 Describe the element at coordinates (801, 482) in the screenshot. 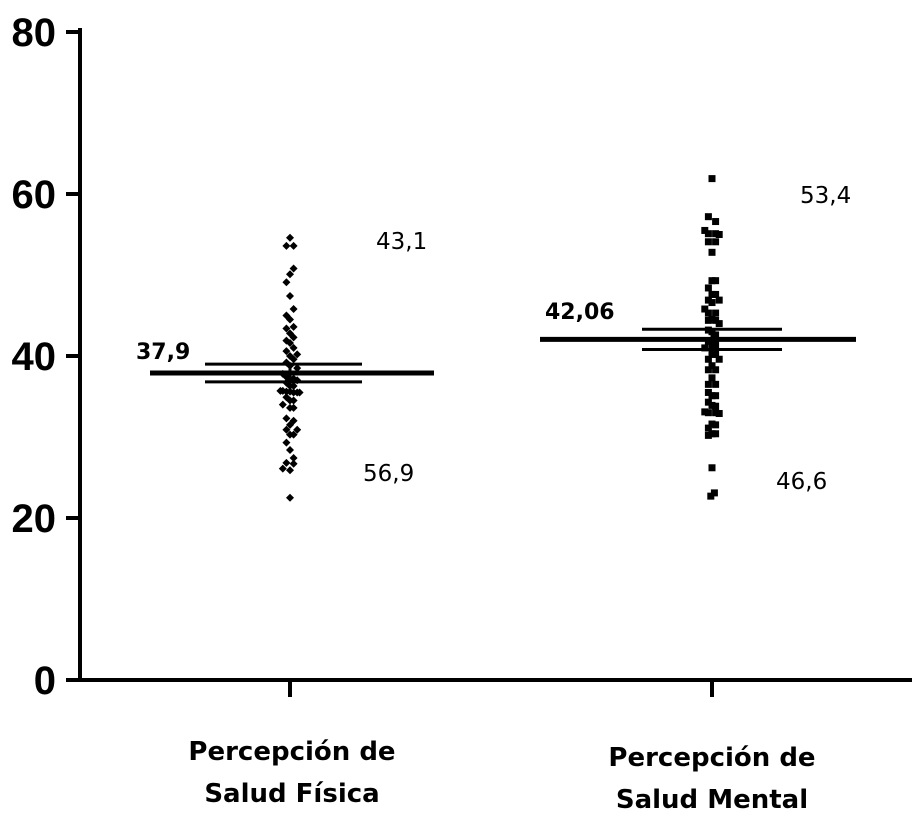

I see `annotation-mental-lower: 46,6` at that location.